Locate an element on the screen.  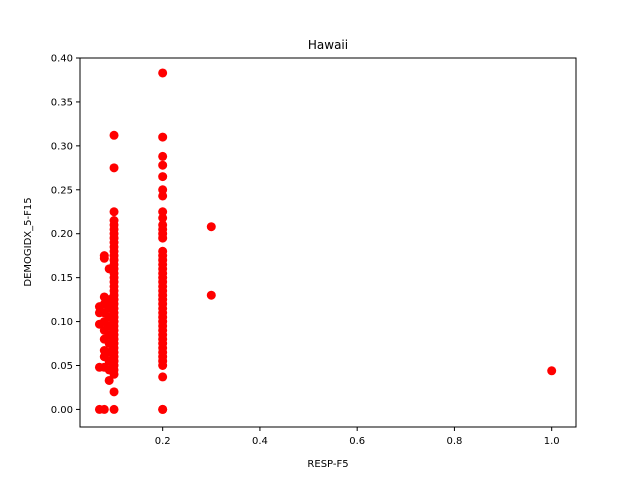
y-tick-label: 0.15 is located at coordinates (62, 278).